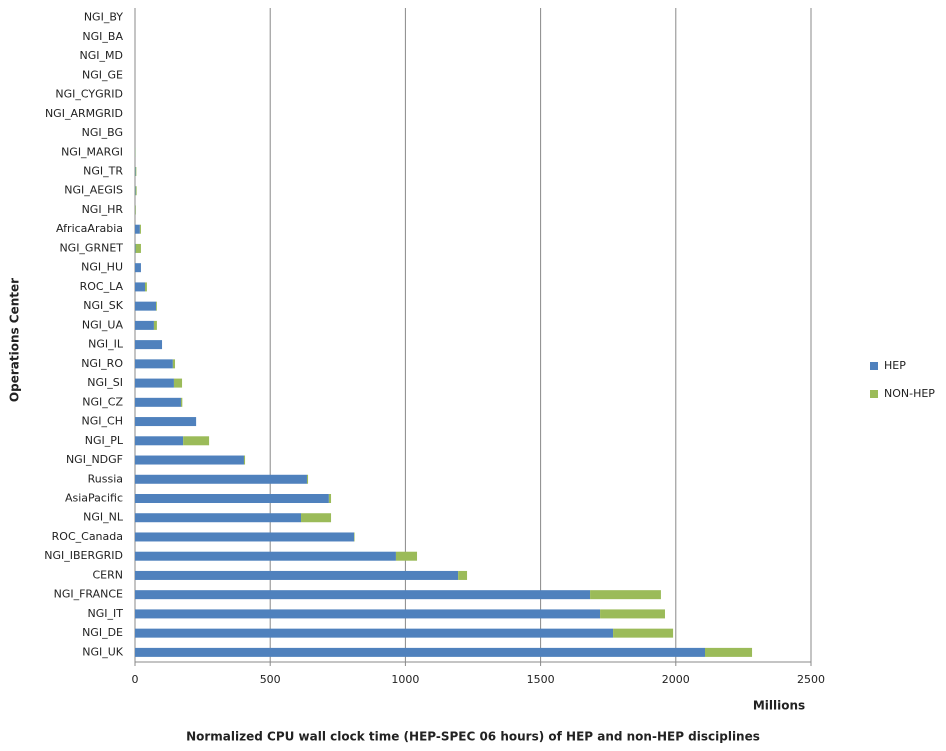 This screenshot has height=751, width=946. I want to click on y-tick-label: NGI_FRANCE, so click(88, 594).